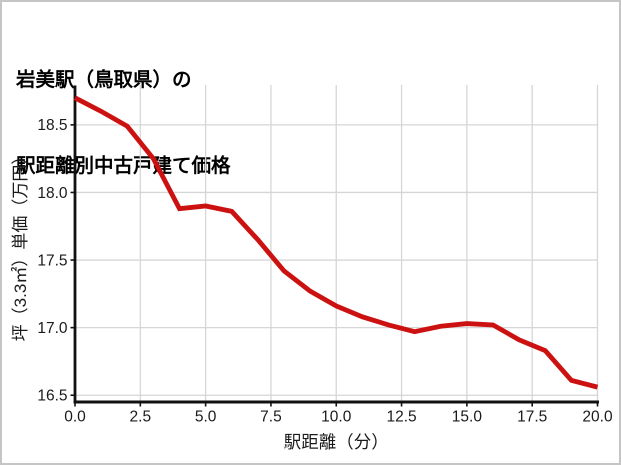 The height and width of the screenshot is (465, 621). I want to click on chart-title-line-1: 岩美駅（鳥取県）の, so click(104, 80).